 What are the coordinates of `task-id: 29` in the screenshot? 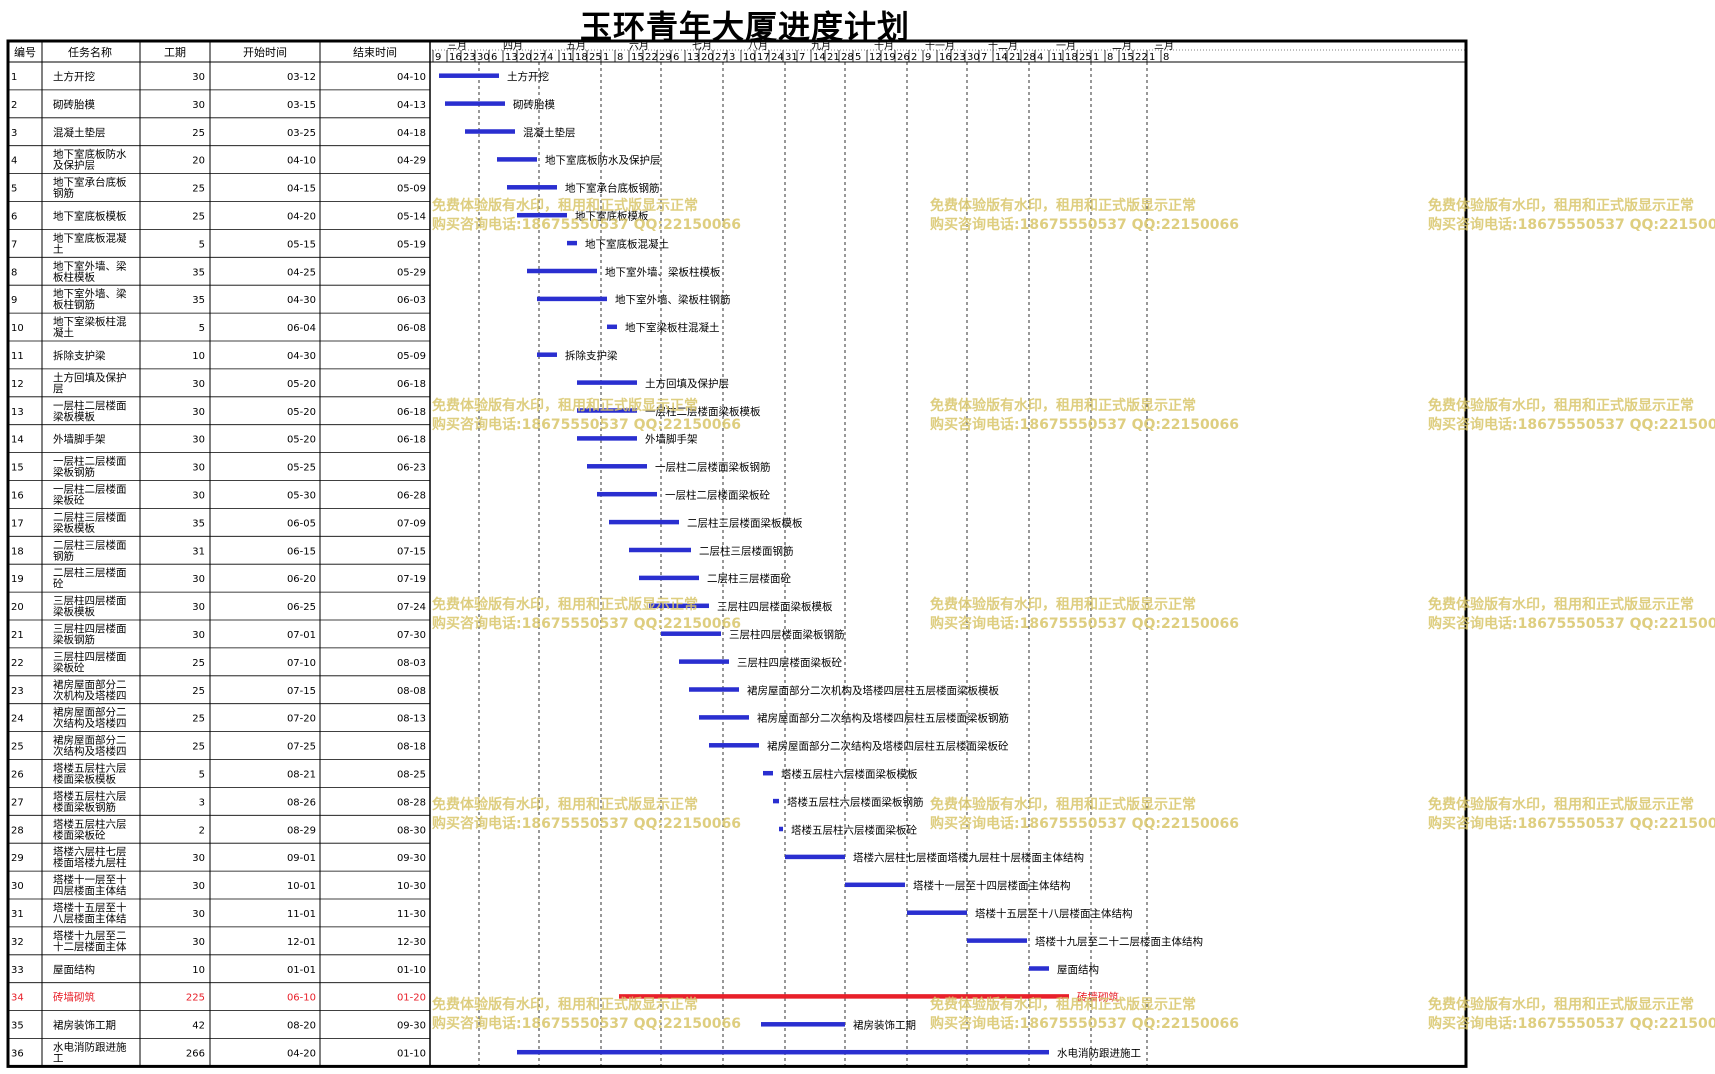 It's located at (17, 858).